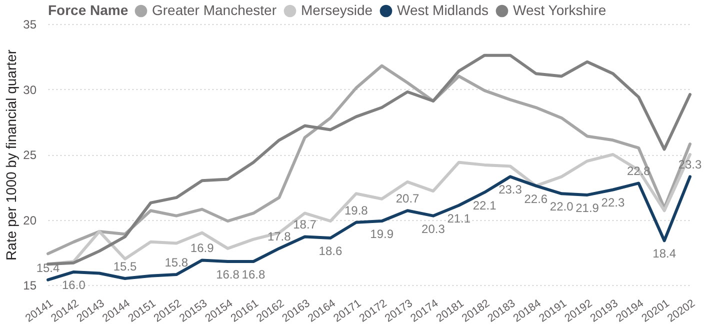 The width and height of the screenshot is (712, 326). I want to click on data-label: 17.8, so click(279, 236).